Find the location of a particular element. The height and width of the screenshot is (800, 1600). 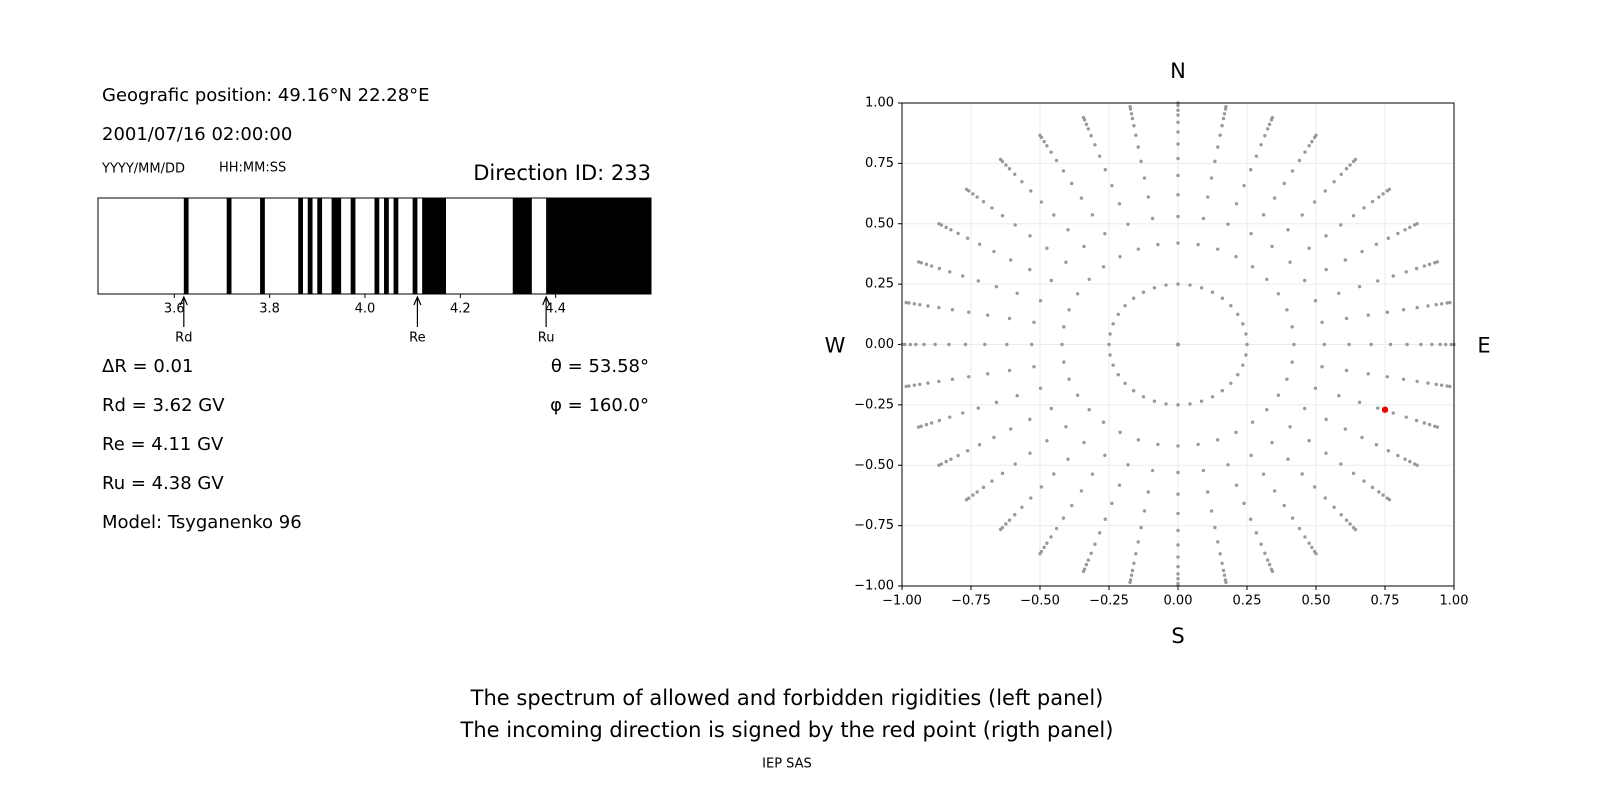

marker-label: Rd is located at coordinates (183, 338).